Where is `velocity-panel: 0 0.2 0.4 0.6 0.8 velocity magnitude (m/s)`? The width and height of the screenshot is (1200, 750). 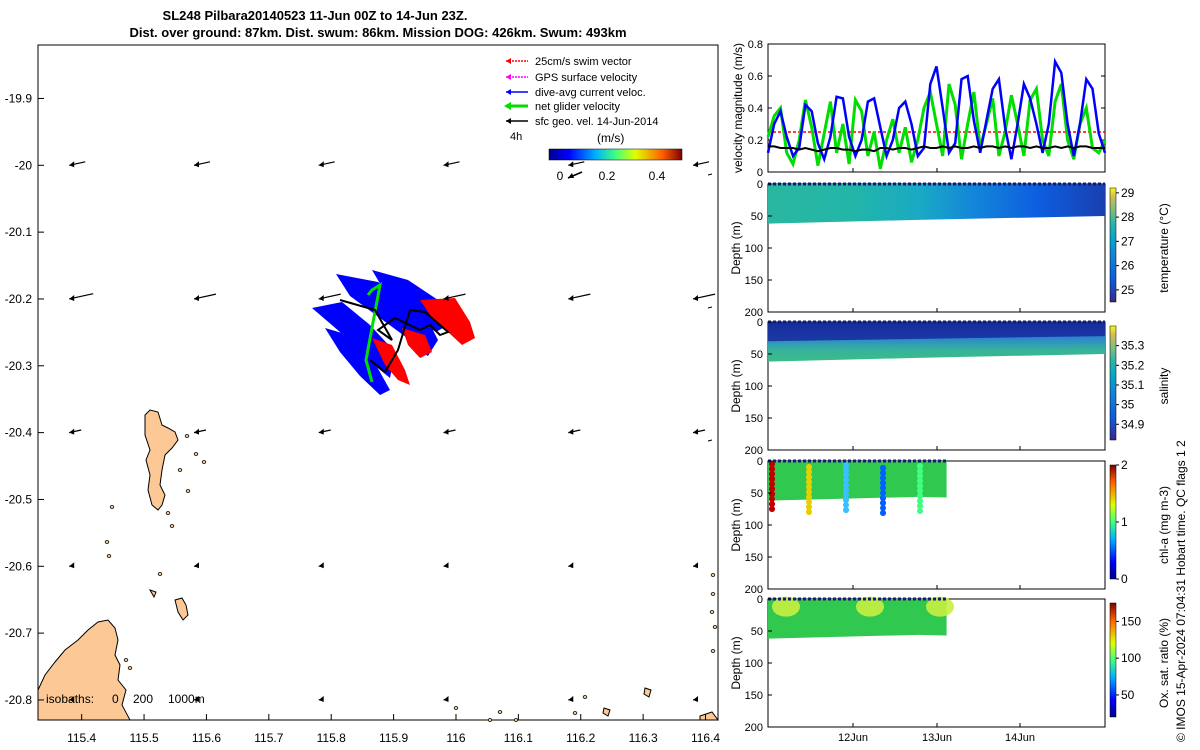 velocity-panel: 0 0.2 0.4 0.6 0.8 velocity magnitude (m/s) is located at coordinates (919, 109).